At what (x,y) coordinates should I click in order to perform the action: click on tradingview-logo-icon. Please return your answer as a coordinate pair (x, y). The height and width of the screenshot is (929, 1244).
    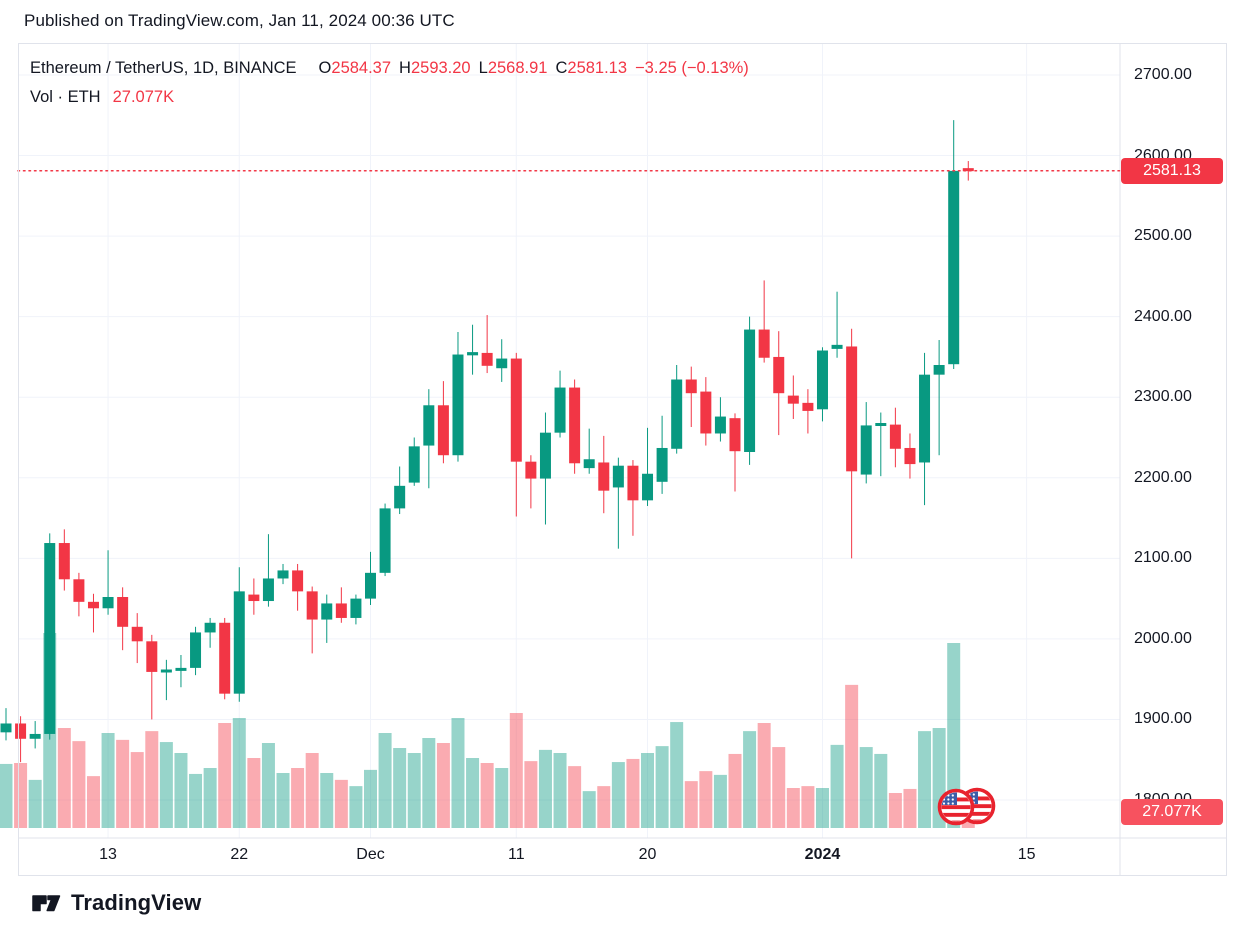
    Looking at the image, I should click on (46, 903).